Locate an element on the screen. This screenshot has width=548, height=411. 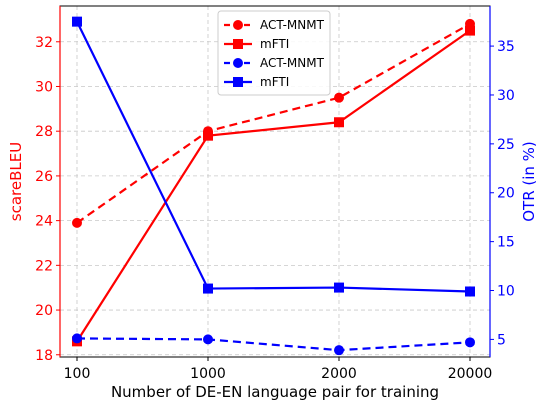
series-act-mnmt-right is located at coordinates (273, 344).